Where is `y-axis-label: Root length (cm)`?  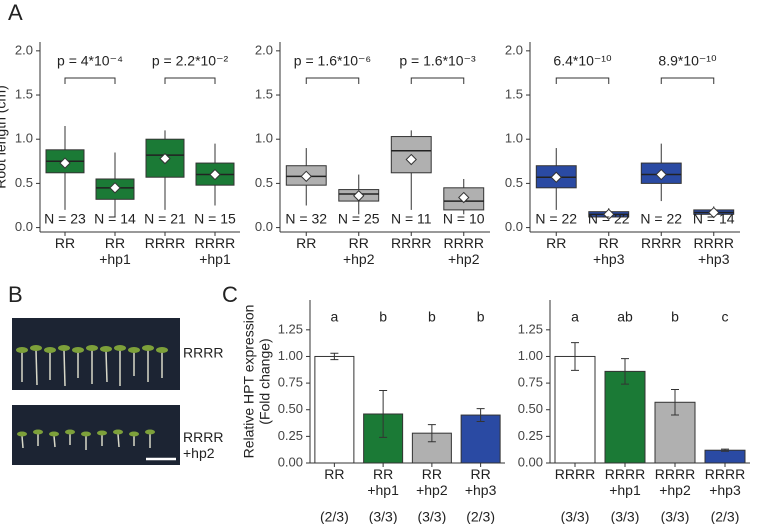 y-axis-label: Root length (cm) is located at coordinates (4, 136).